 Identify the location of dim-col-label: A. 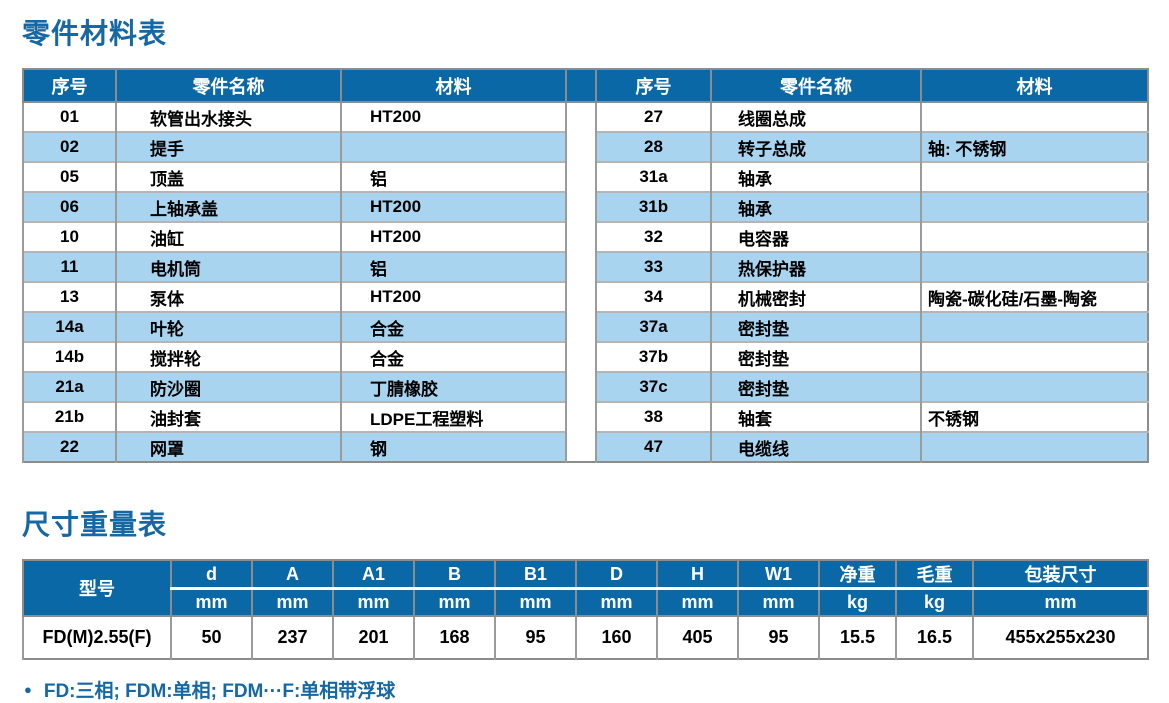
(292, 574).